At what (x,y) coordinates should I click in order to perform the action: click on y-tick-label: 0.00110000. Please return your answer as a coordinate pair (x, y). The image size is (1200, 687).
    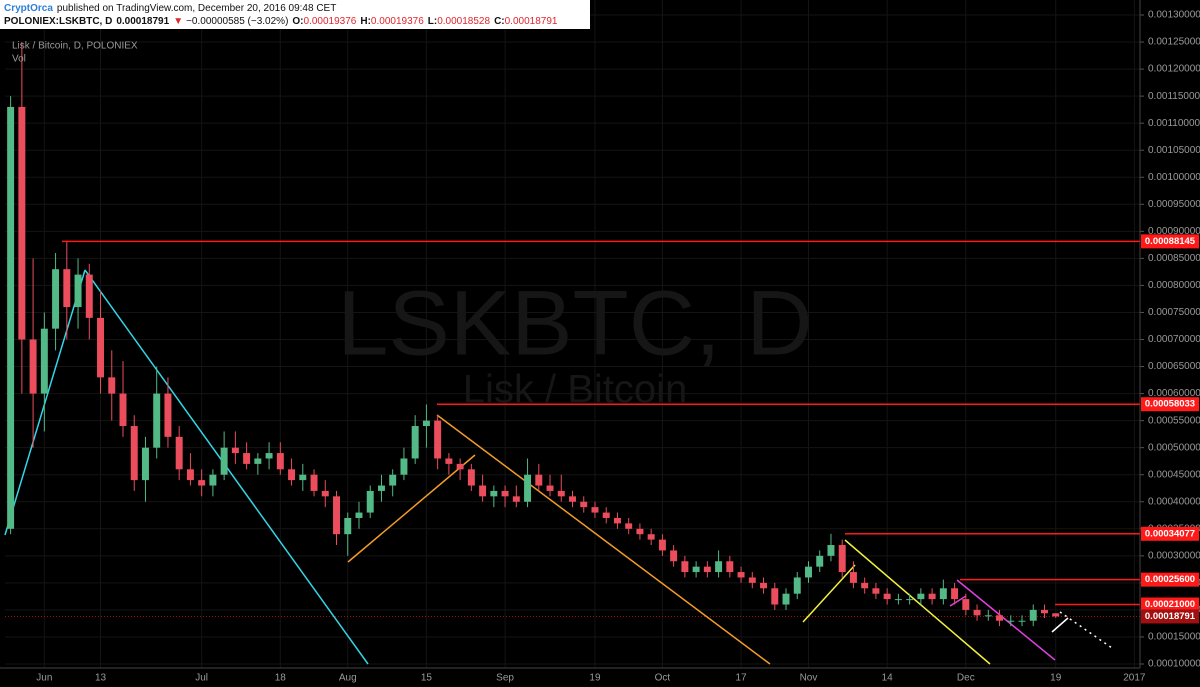
    Looking at the image, I should click on (1174, 123).